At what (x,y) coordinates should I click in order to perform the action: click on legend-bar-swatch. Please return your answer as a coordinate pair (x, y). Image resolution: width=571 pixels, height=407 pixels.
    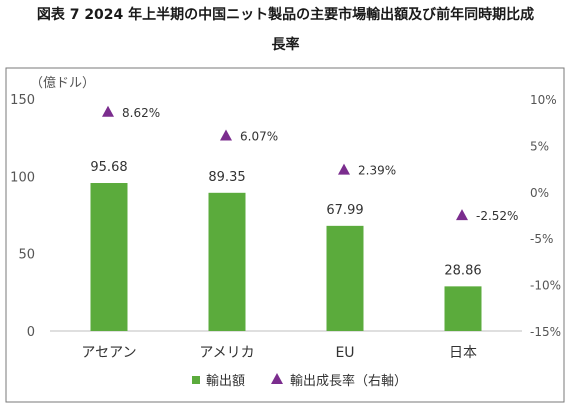
    Looking at the image, I should click on (196, 380).